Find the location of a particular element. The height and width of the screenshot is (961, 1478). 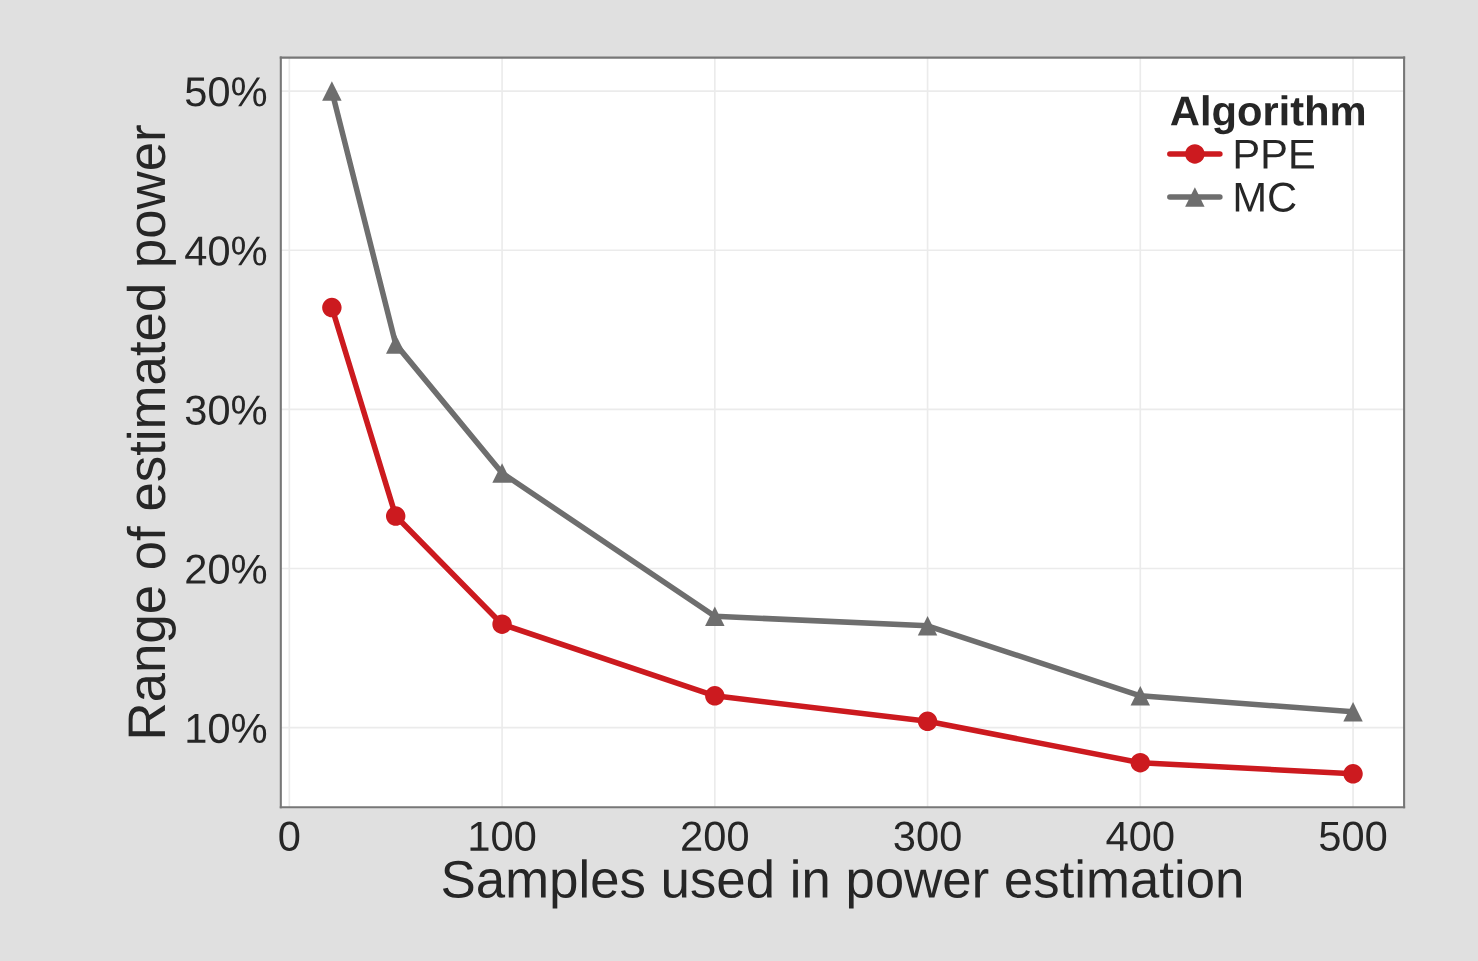

x-tick-label: 400 is located at coordinates (1140, 836).